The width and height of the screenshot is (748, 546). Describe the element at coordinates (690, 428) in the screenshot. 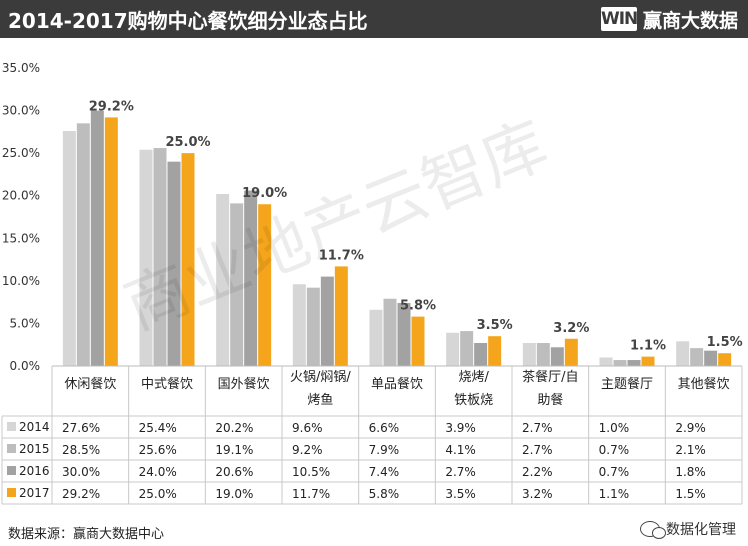

I see `table-cell: 2.9%` at that location.